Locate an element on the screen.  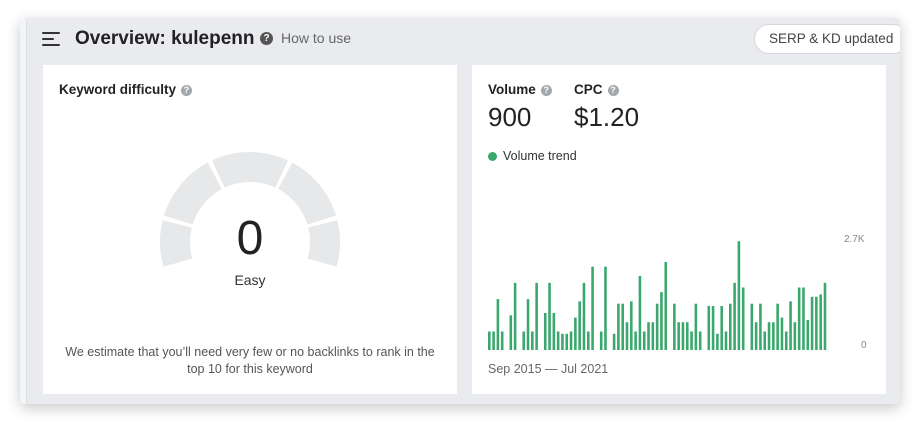
y-tick-bottom: 0 is located at coordinates (864, 345).